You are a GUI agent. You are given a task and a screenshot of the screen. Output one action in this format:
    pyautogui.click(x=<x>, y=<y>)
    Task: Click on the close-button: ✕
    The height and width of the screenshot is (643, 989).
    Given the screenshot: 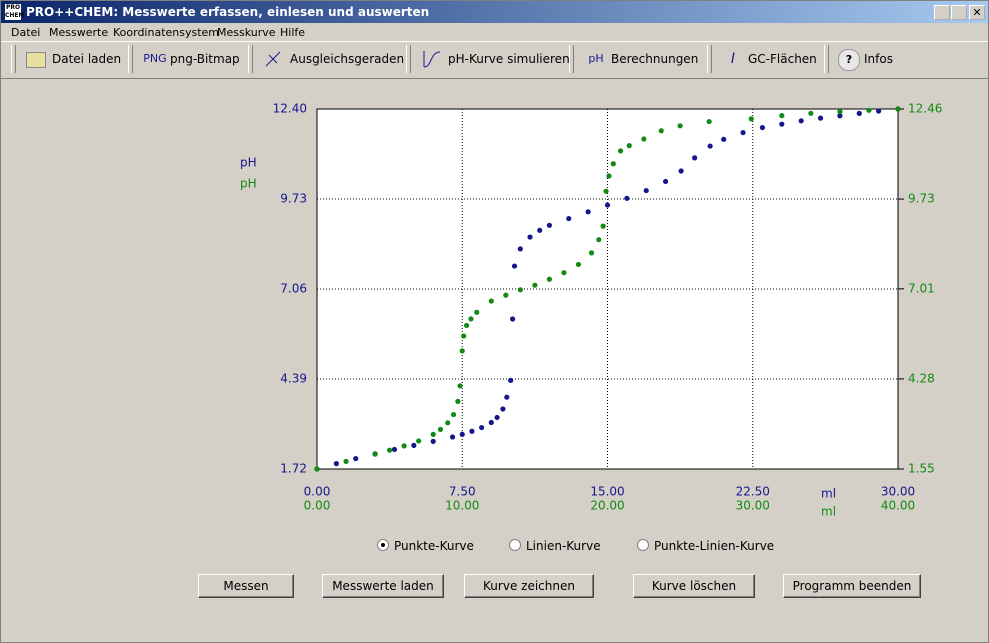 What is the action you would take?
    pyautogui.click(x=977, y=12)
    